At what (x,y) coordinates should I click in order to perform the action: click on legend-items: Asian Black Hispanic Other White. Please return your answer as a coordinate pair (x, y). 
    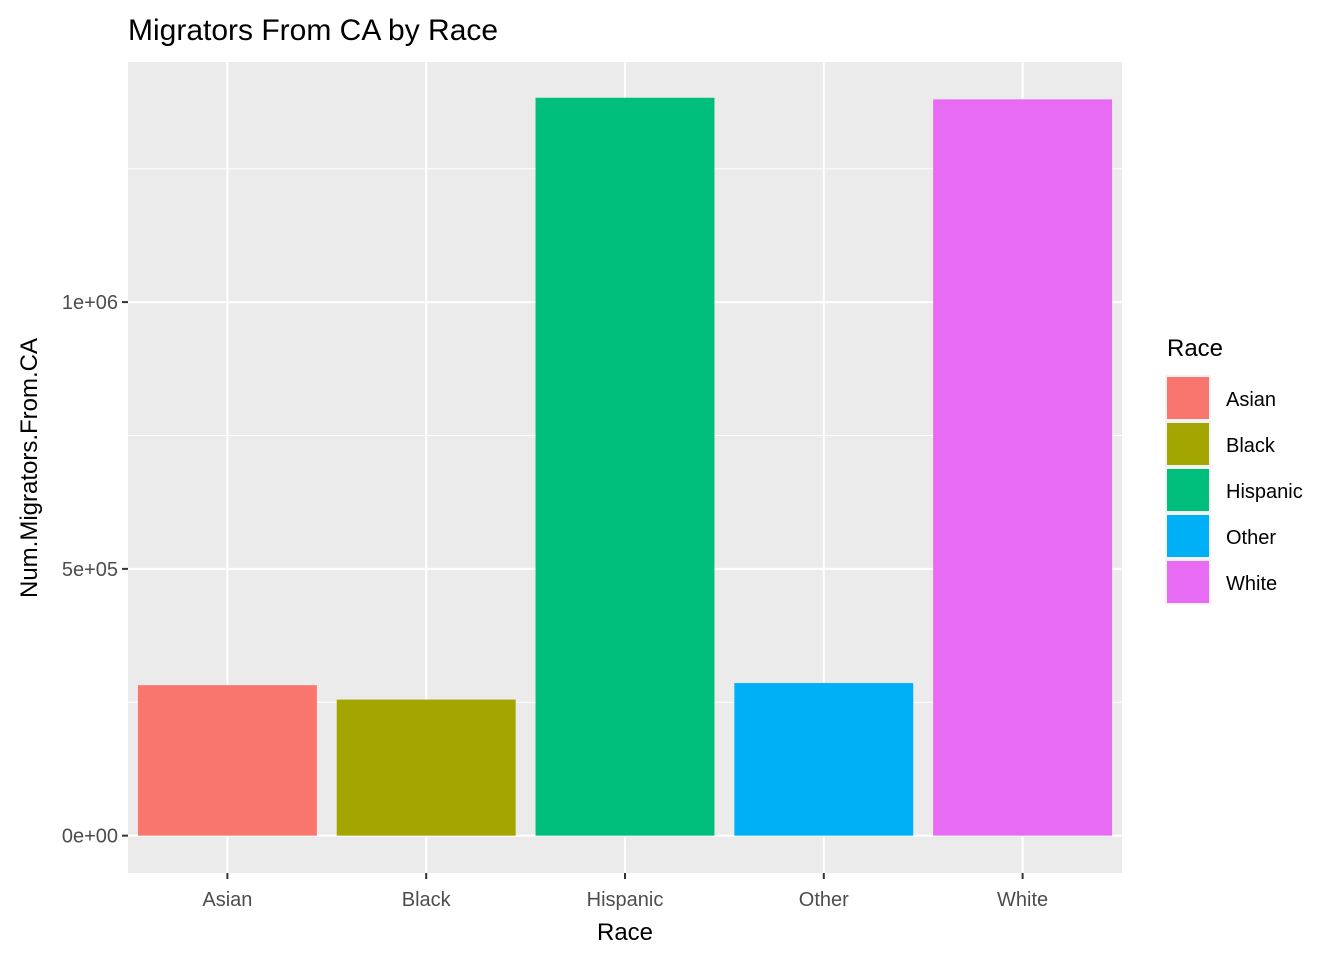
    Looking at the image, I should click on (1234, 490).